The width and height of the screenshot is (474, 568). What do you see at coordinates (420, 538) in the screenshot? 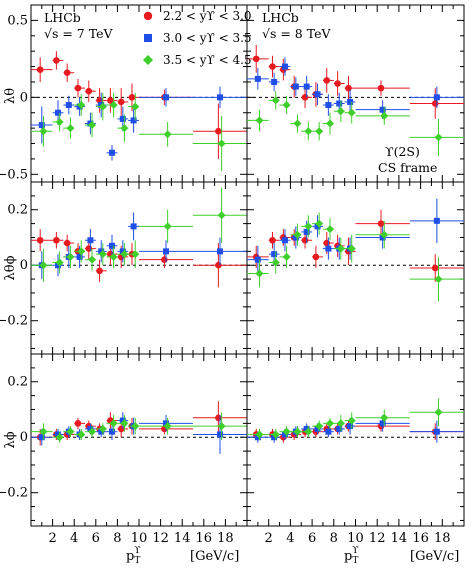
I see `x-tick-label: 16` at bounding box center [420, 538].